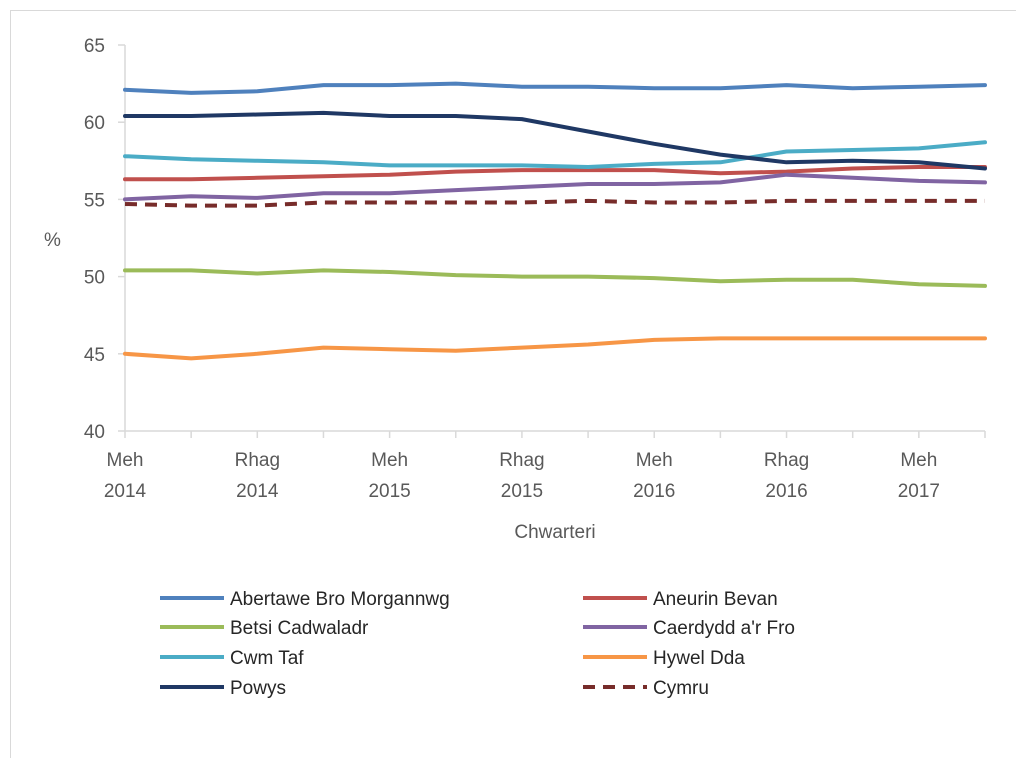  I want to click on legend-label-hywel-dda: Hywel Dda, so click(699, 658).